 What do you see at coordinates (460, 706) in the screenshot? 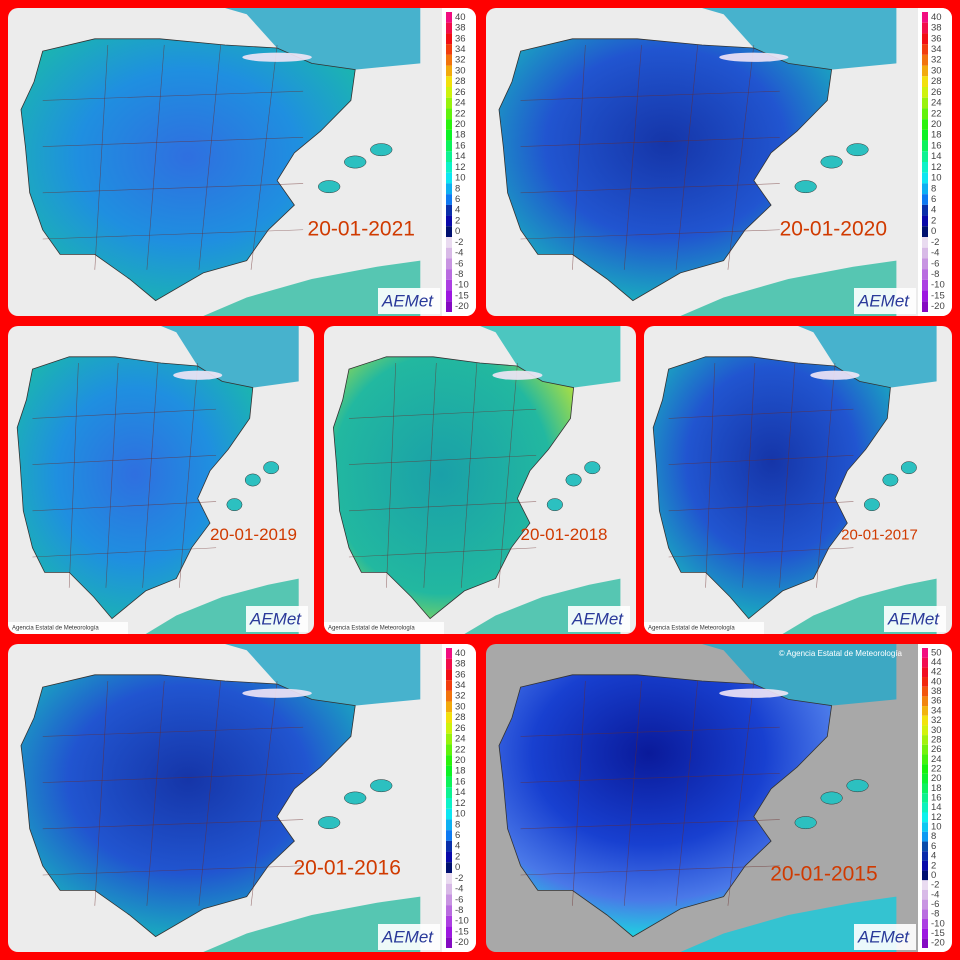
I see `scale-label: 30` at bounding box center [460, 706].